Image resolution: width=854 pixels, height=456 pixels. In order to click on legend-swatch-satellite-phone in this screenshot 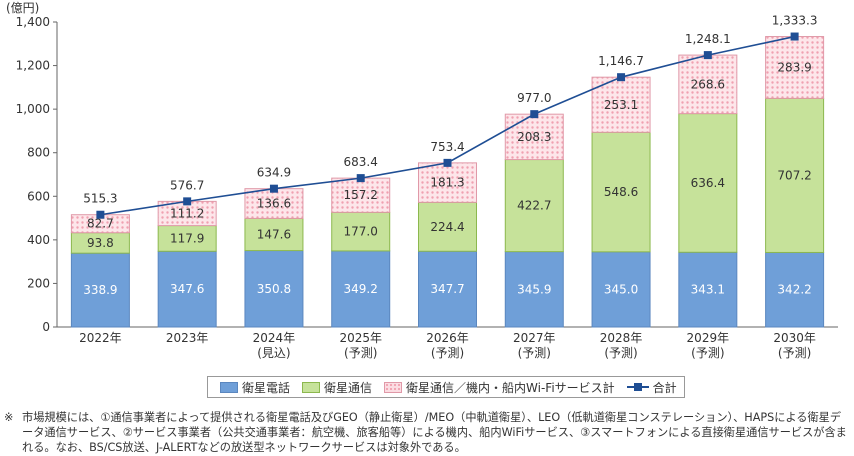, I will do `click(229, 387)`.